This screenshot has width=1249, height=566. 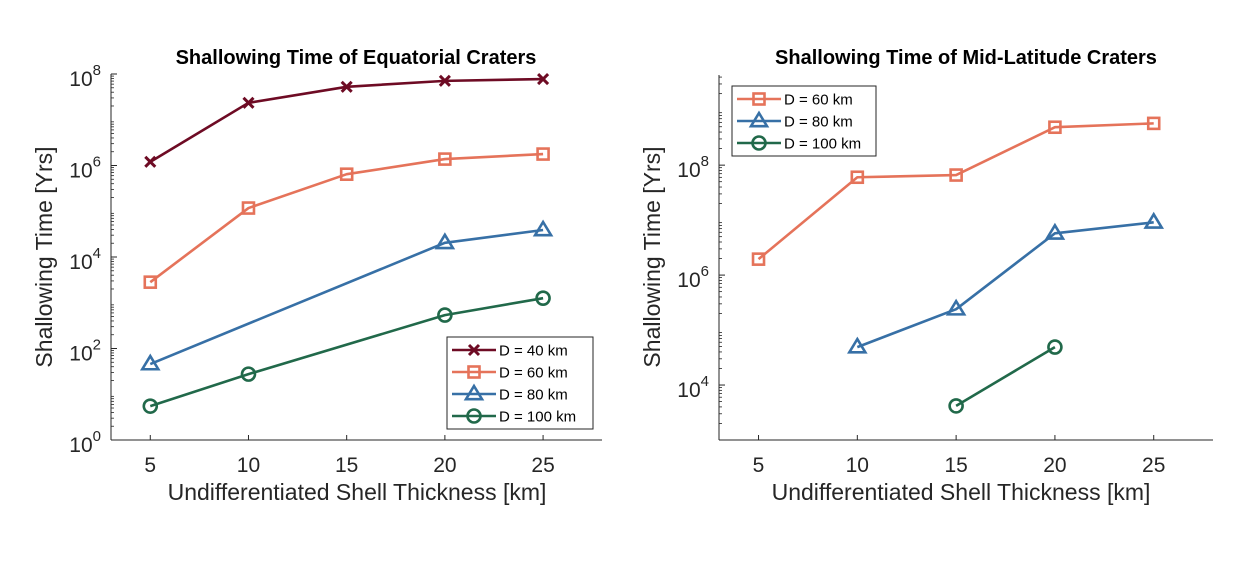 I want to click on y-tick-label: 10⁰, so click(x=85, y=442).